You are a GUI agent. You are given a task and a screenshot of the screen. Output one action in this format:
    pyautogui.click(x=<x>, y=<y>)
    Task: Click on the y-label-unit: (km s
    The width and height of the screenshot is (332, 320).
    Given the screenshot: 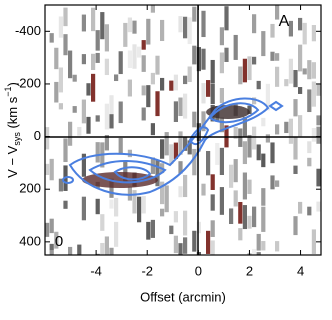 What is the action you would take?
    pyautogui.click(x=12, y=114)
    